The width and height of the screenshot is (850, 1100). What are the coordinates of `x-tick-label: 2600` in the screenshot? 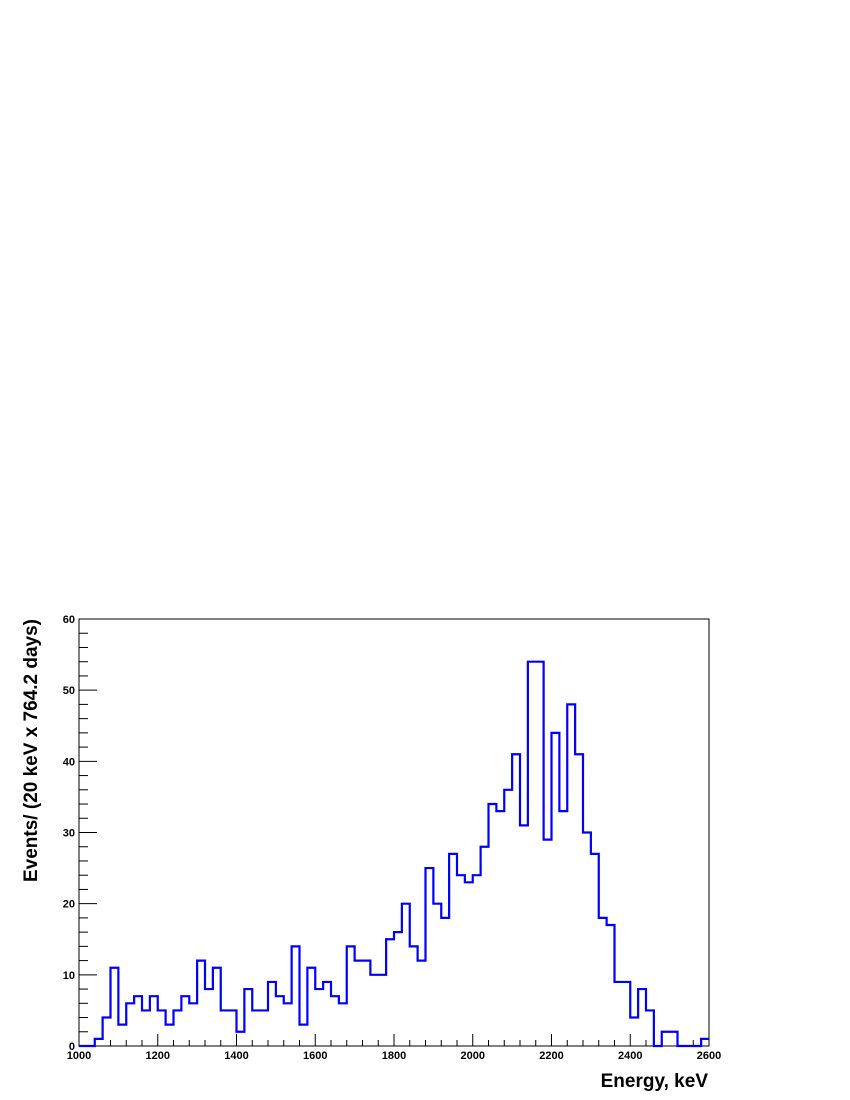 It's located at (709, 1056).